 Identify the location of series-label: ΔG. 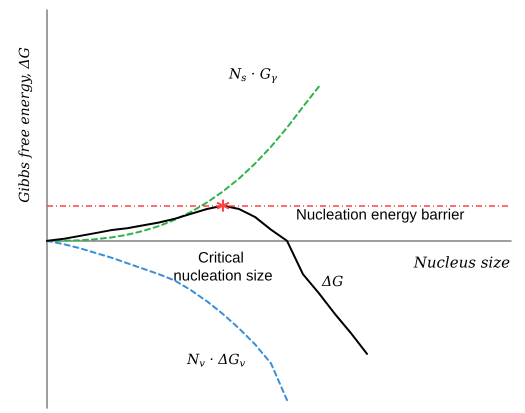
(332, 282).